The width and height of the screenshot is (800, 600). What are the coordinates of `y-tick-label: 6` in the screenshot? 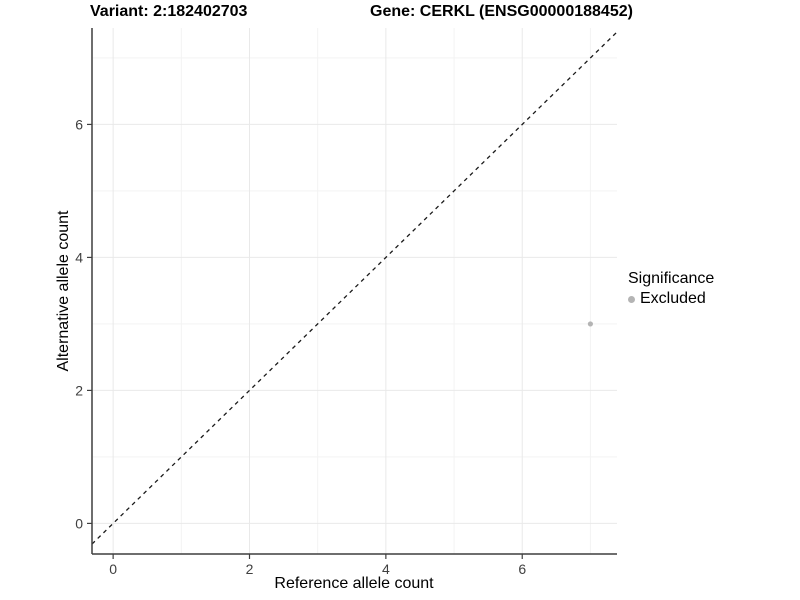 It's located at (79, 124).